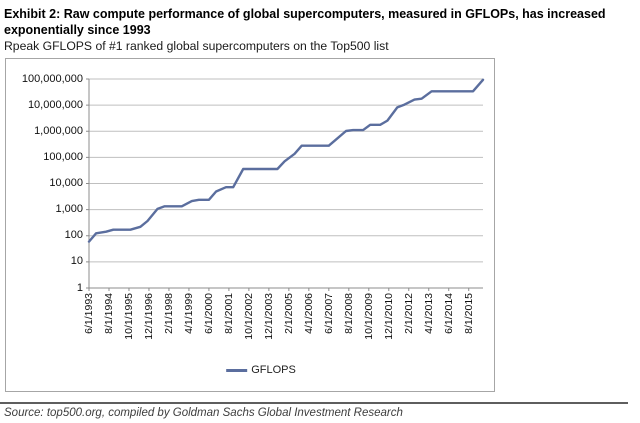 The height and width of the screenshot is (423, 640). I want to click on x-tick-label: 8/1/2001, so click(228, 313).